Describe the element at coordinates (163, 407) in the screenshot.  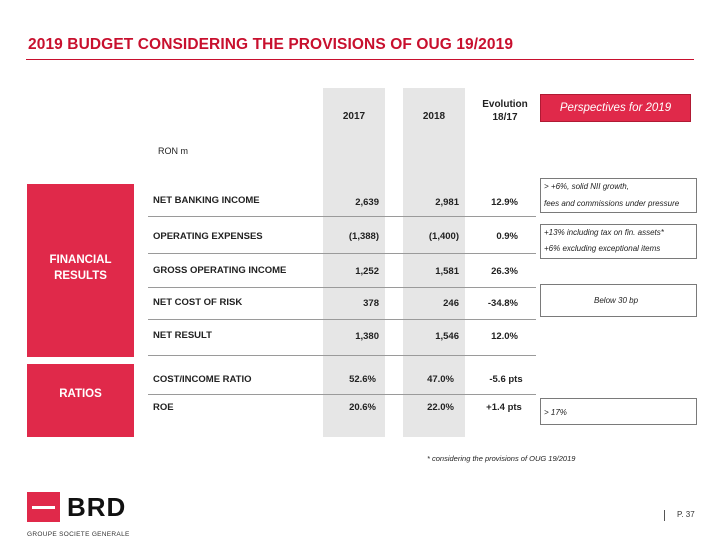
I see `row-label-roe: ROE` at that location.